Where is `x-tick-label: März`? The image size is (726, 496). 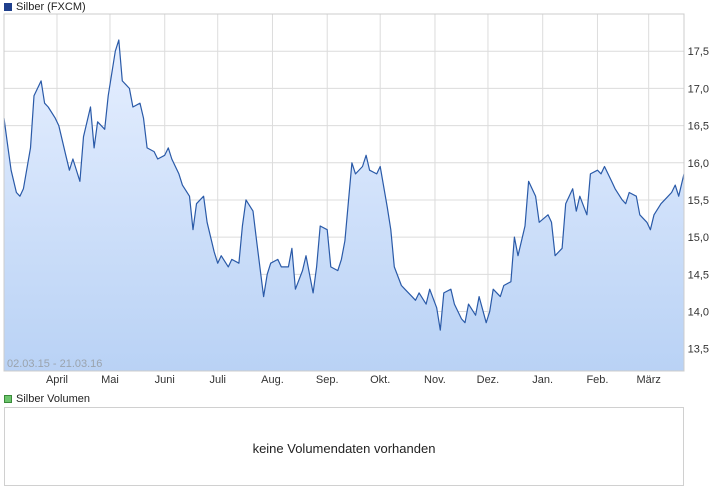
x-tick-label: März is located at coordinates (648, 380).